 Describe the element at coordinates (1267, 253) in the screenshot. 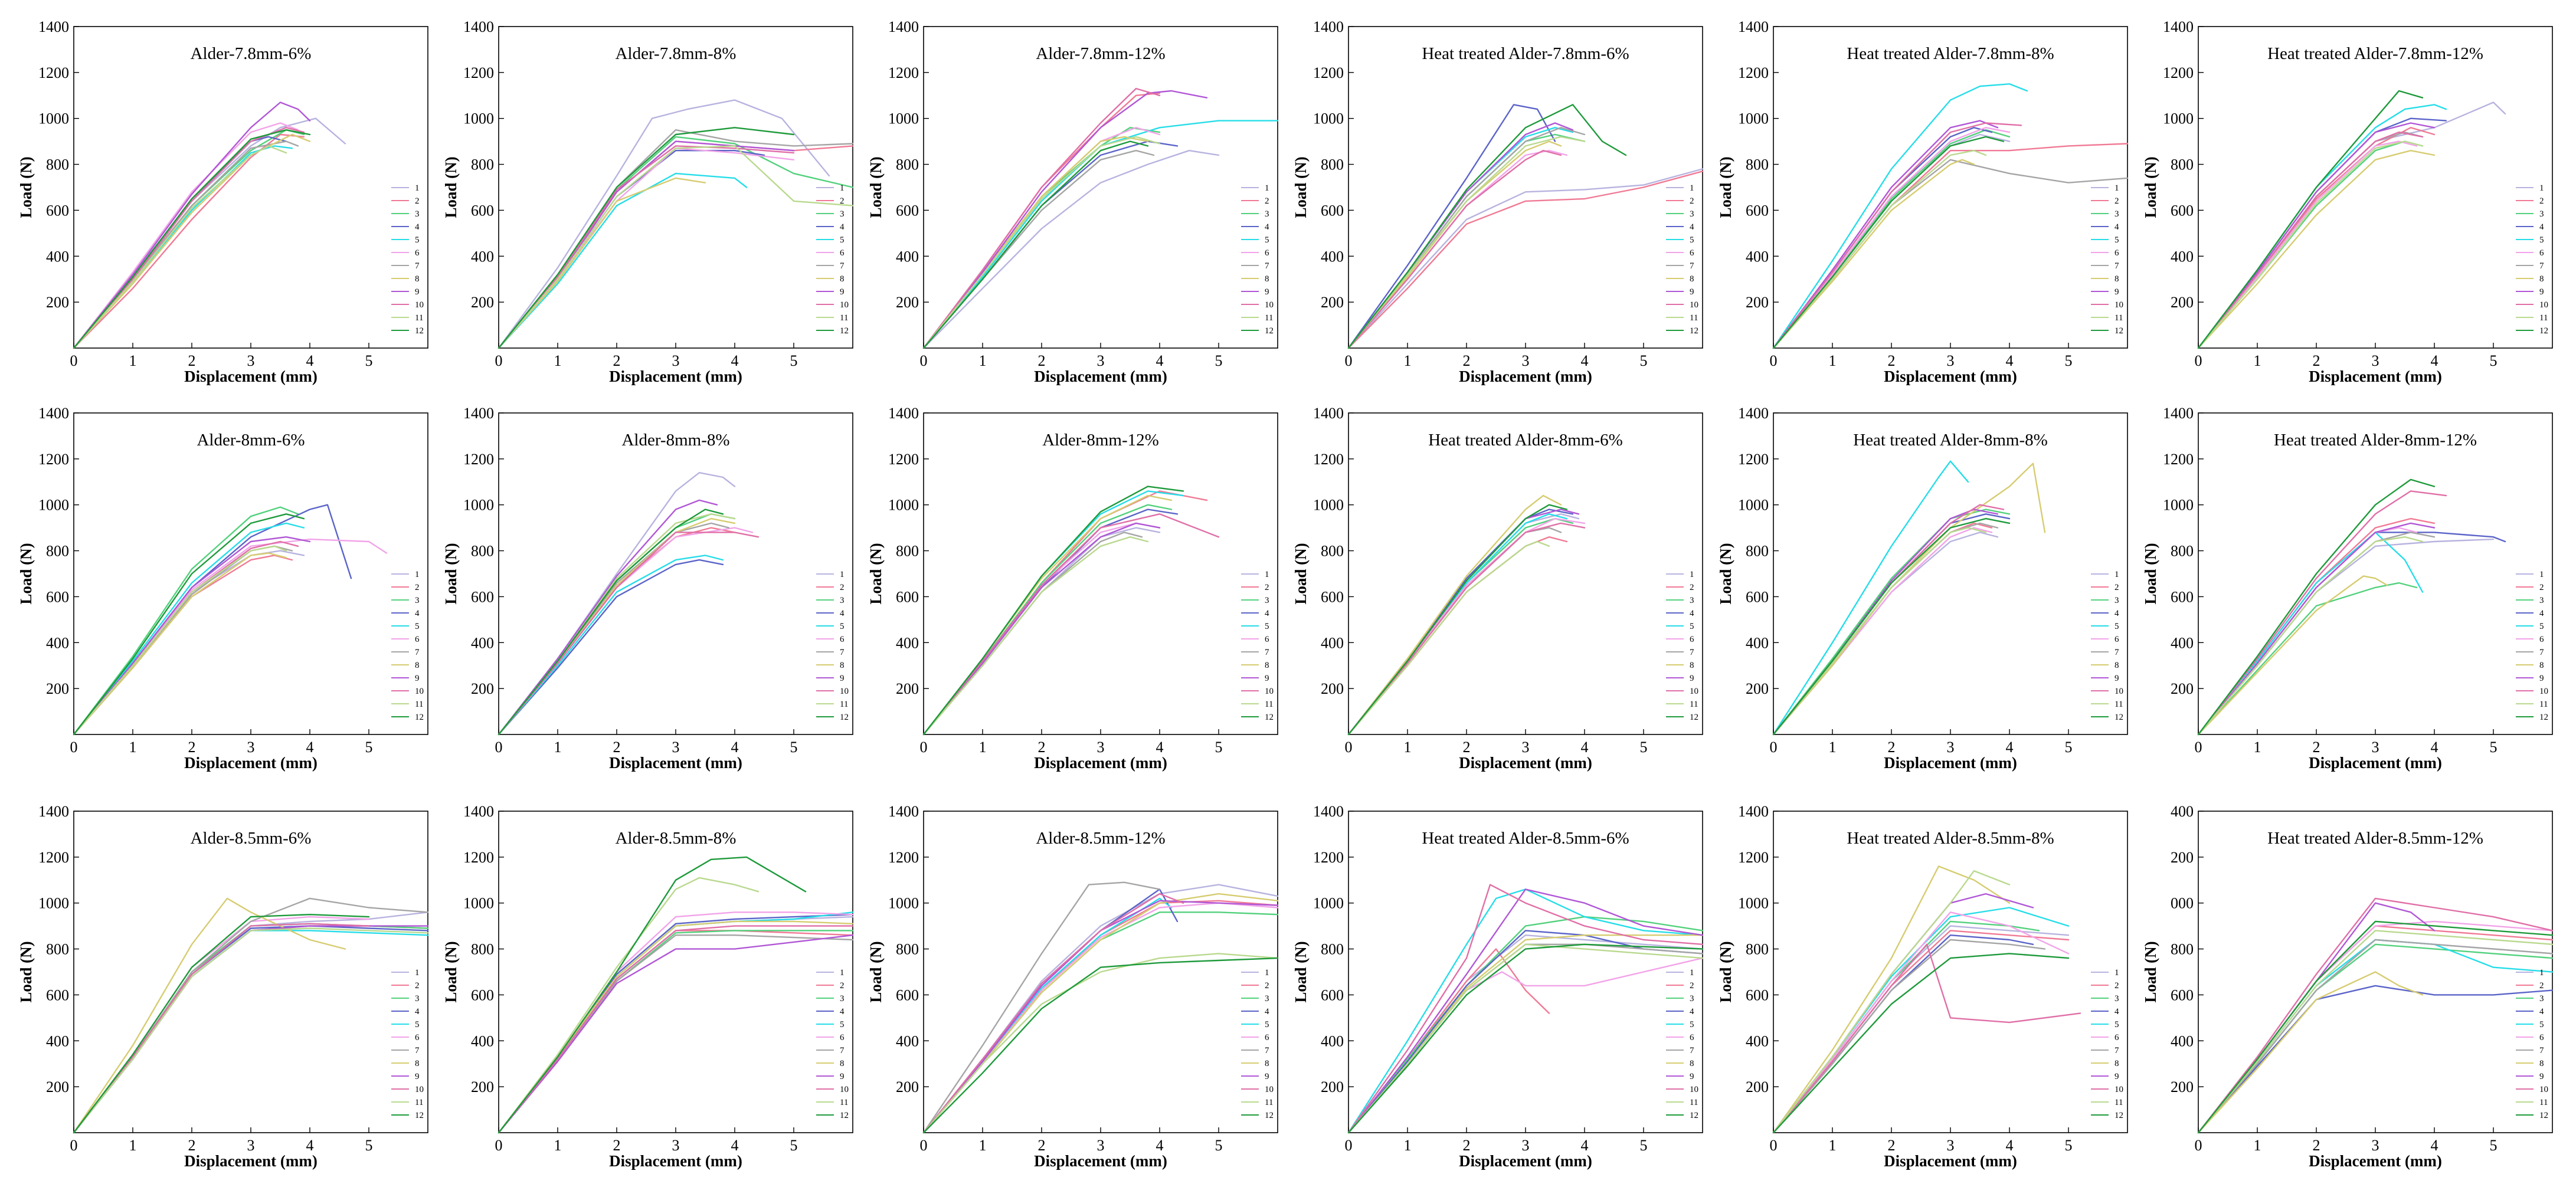

I see `legend-label: 6` at that location.